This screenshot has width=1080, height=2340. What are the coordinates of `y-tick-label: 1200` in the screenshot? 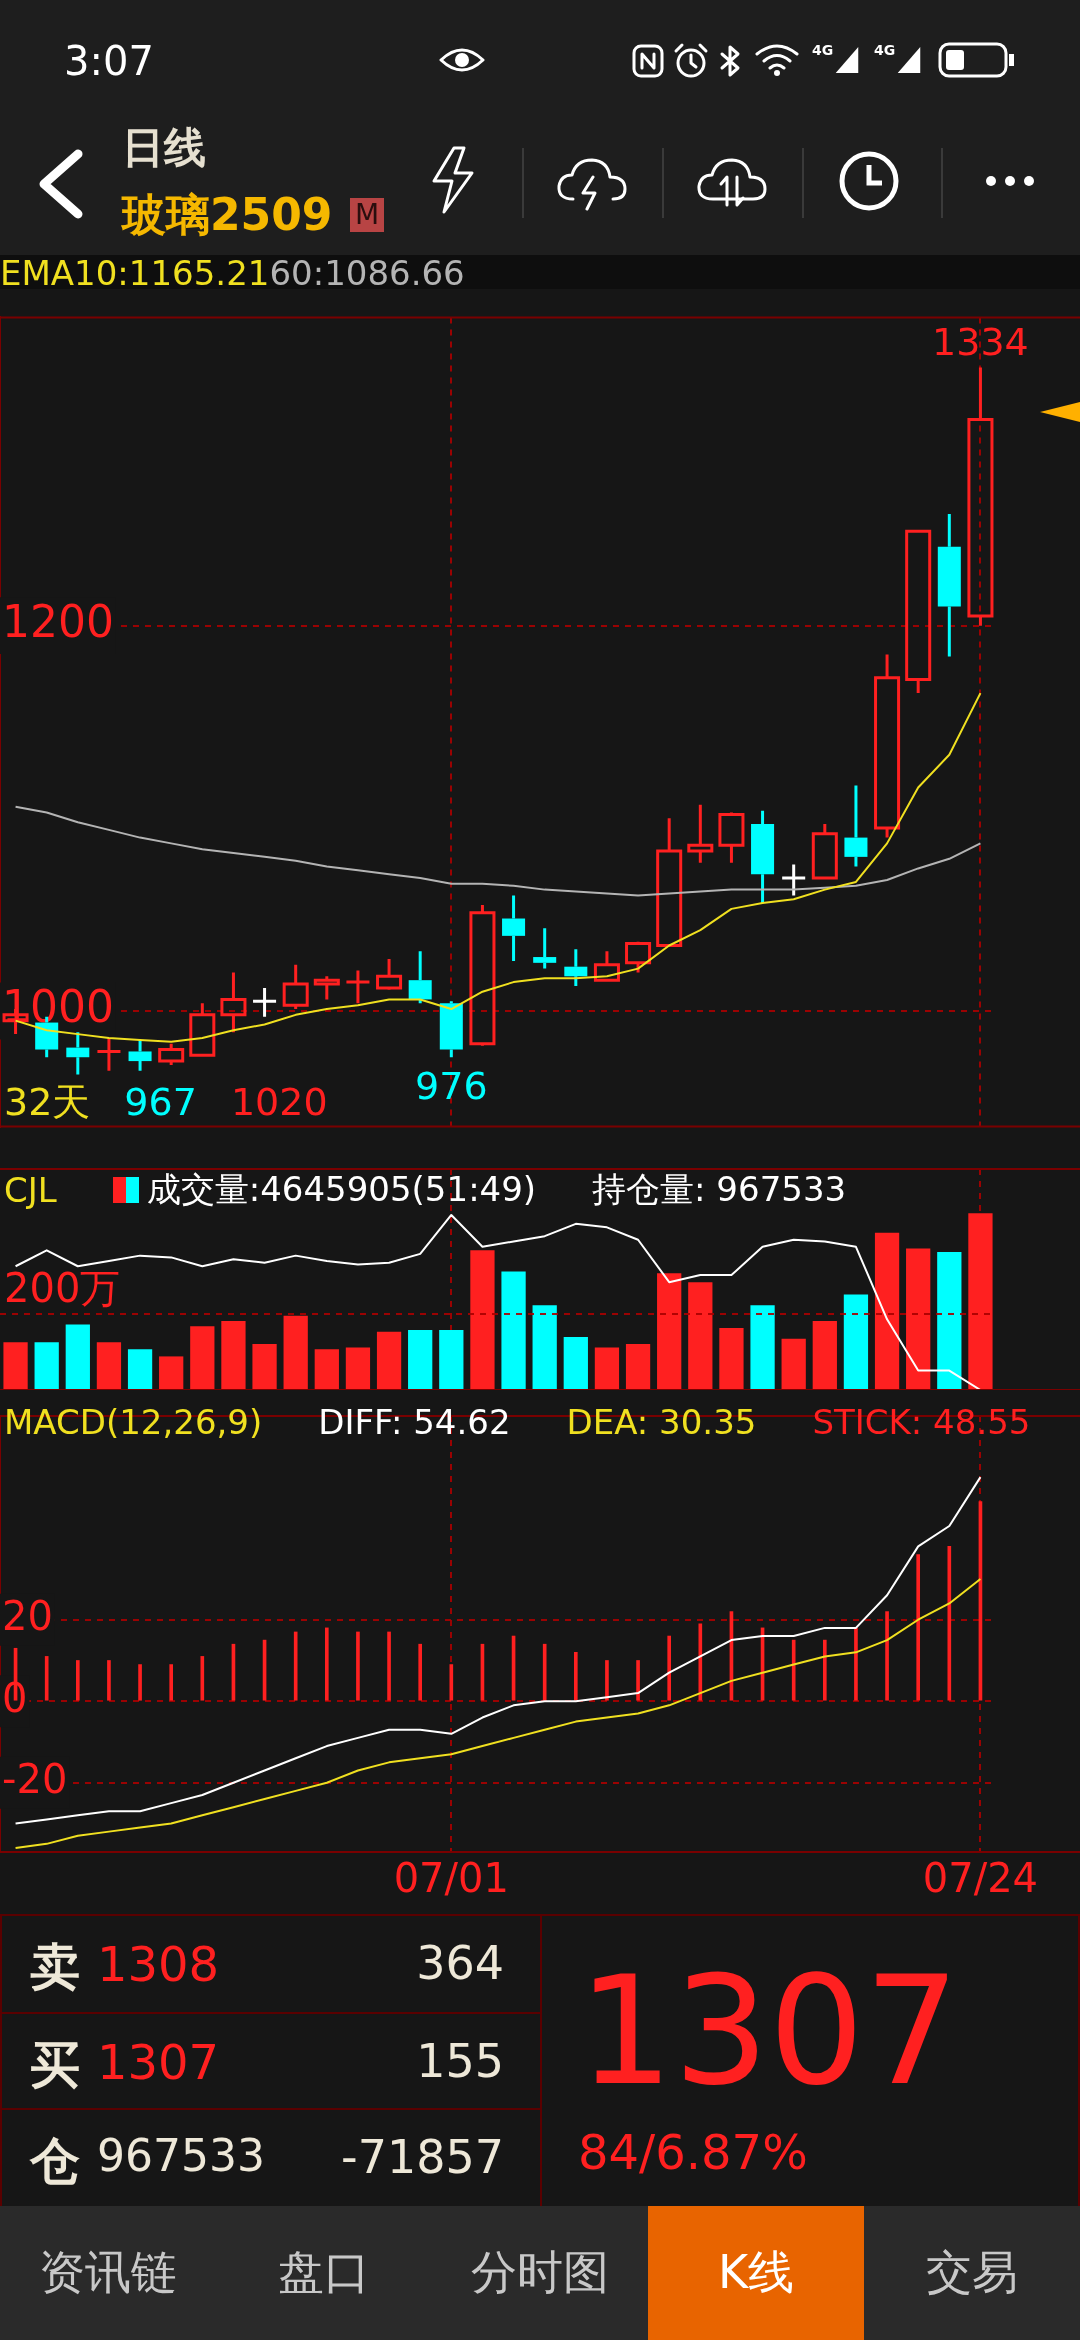 It's located at (58, 622).